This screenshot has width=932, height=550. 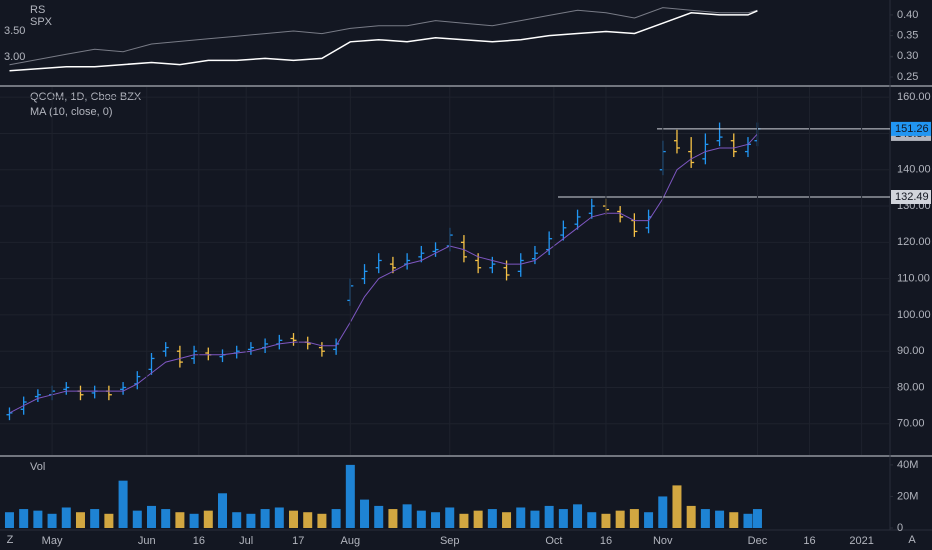 I want to click on level-label: 132.49, so click(x=912, y=197).